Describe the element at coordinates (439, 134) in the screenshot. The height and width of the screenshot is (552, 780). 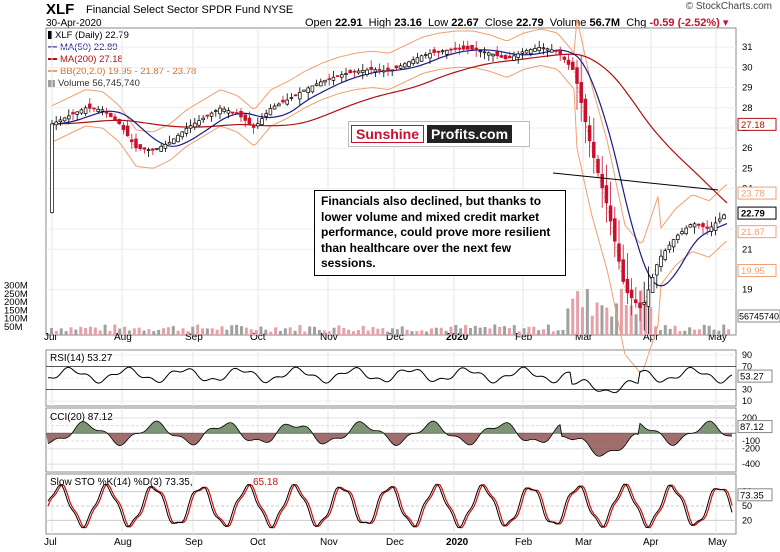
I see `sunshine-profits-logo: Sunshine Profits.com` at that location.